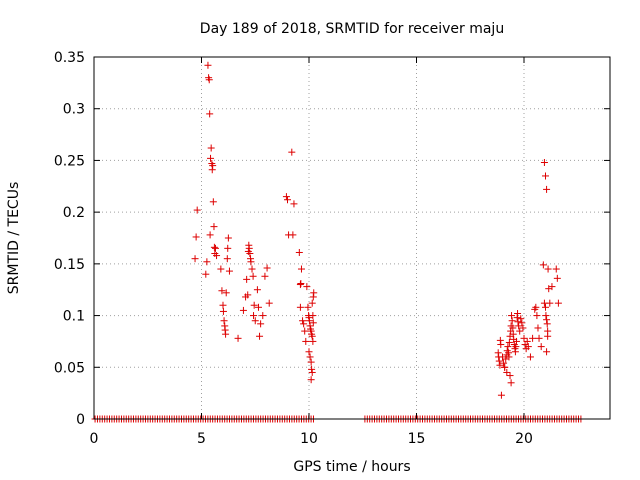  I want to click on x-axis-label: GPS time / hours, so click(351, 467).